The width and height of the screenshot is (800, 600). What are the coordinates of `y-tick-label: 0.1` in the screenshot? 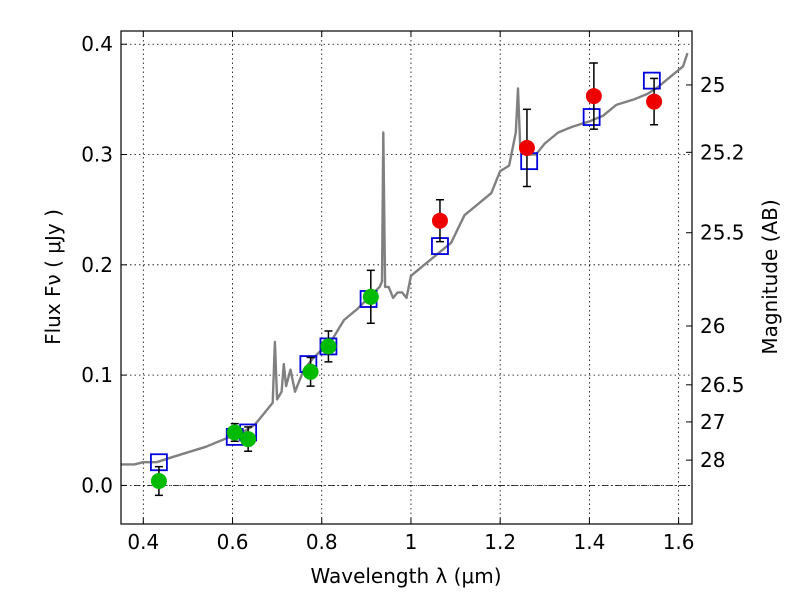 It's located at (97, 375).